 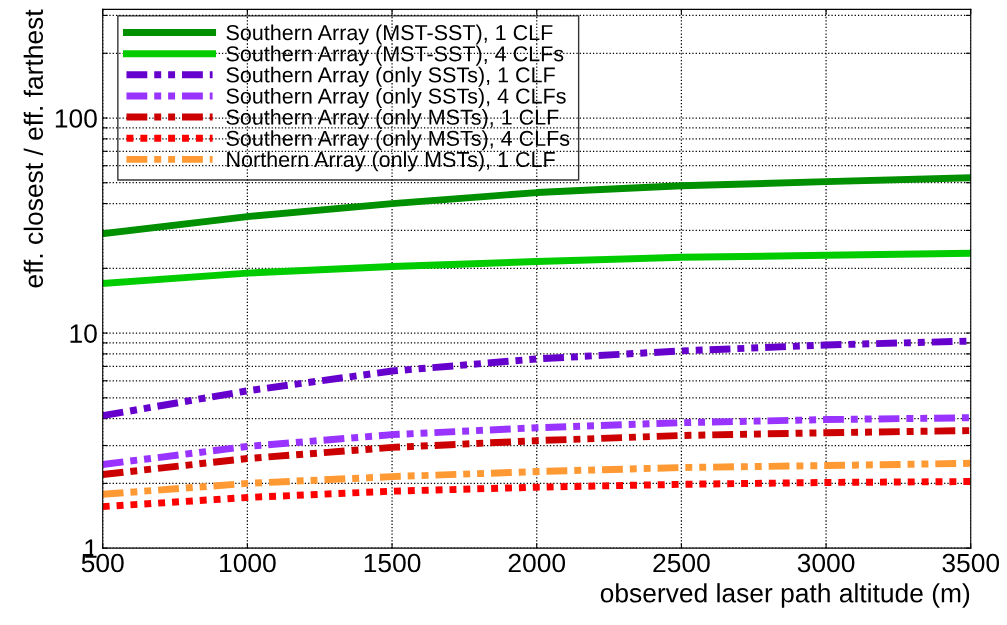 I want to click on legend-label: Southern Array (only MSTs), 1 CLF, so click(x=392, y=119).